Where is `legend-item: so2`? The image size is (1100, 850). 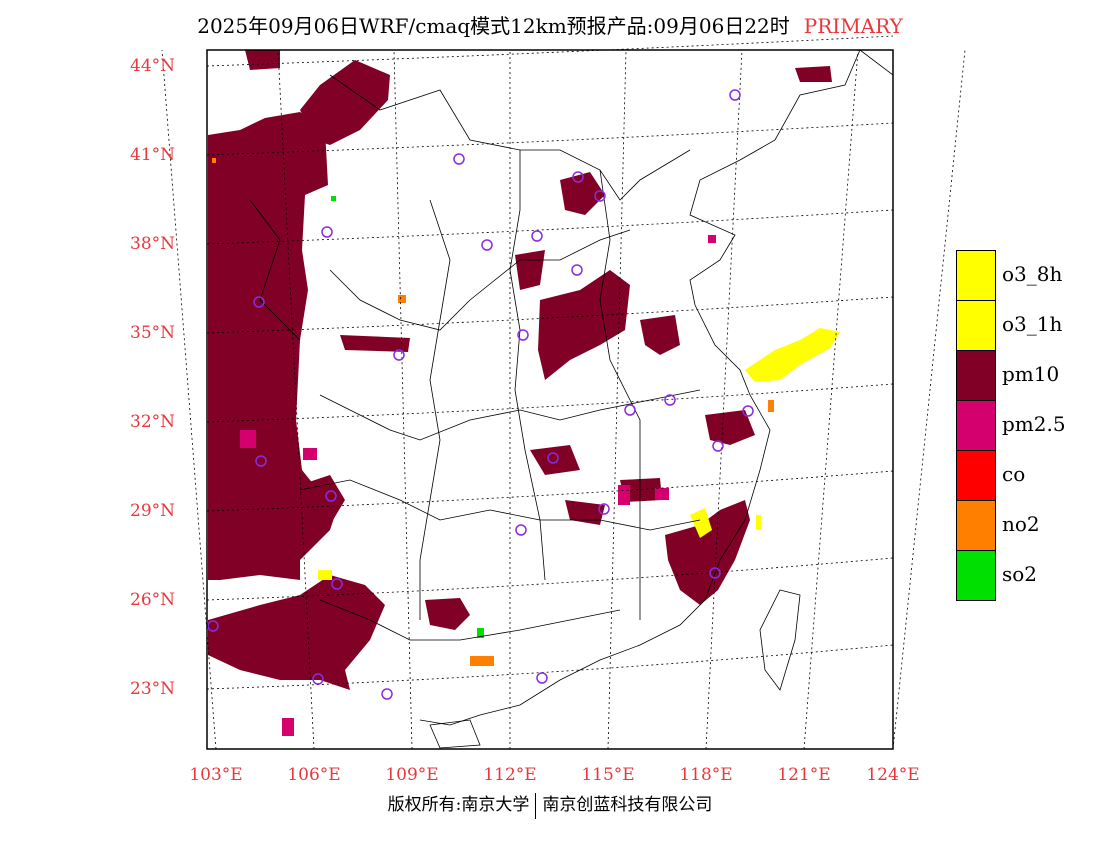
legend-item: so2 is located at coordinates (1026, 575).